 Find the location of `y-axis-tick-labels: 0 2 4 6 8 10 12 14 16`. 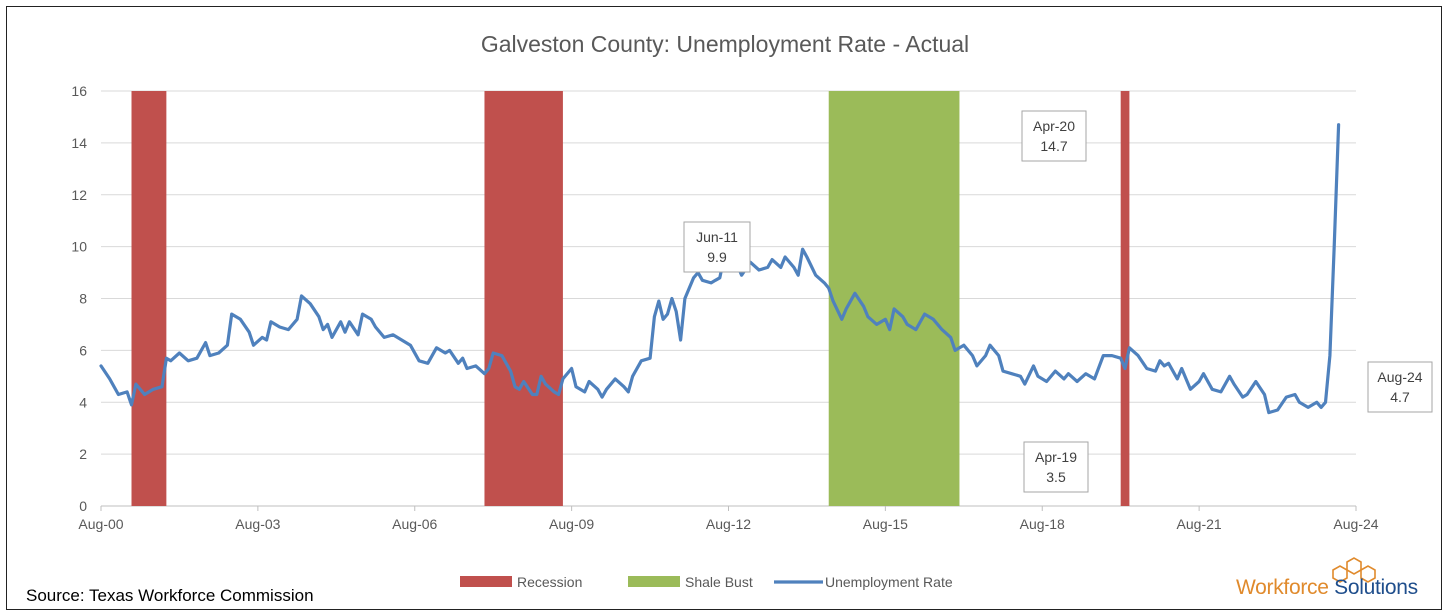

y-axis-tick-labels: 0 2 4 6 8 10 12 14 16 is located at coordinates (79, 298).